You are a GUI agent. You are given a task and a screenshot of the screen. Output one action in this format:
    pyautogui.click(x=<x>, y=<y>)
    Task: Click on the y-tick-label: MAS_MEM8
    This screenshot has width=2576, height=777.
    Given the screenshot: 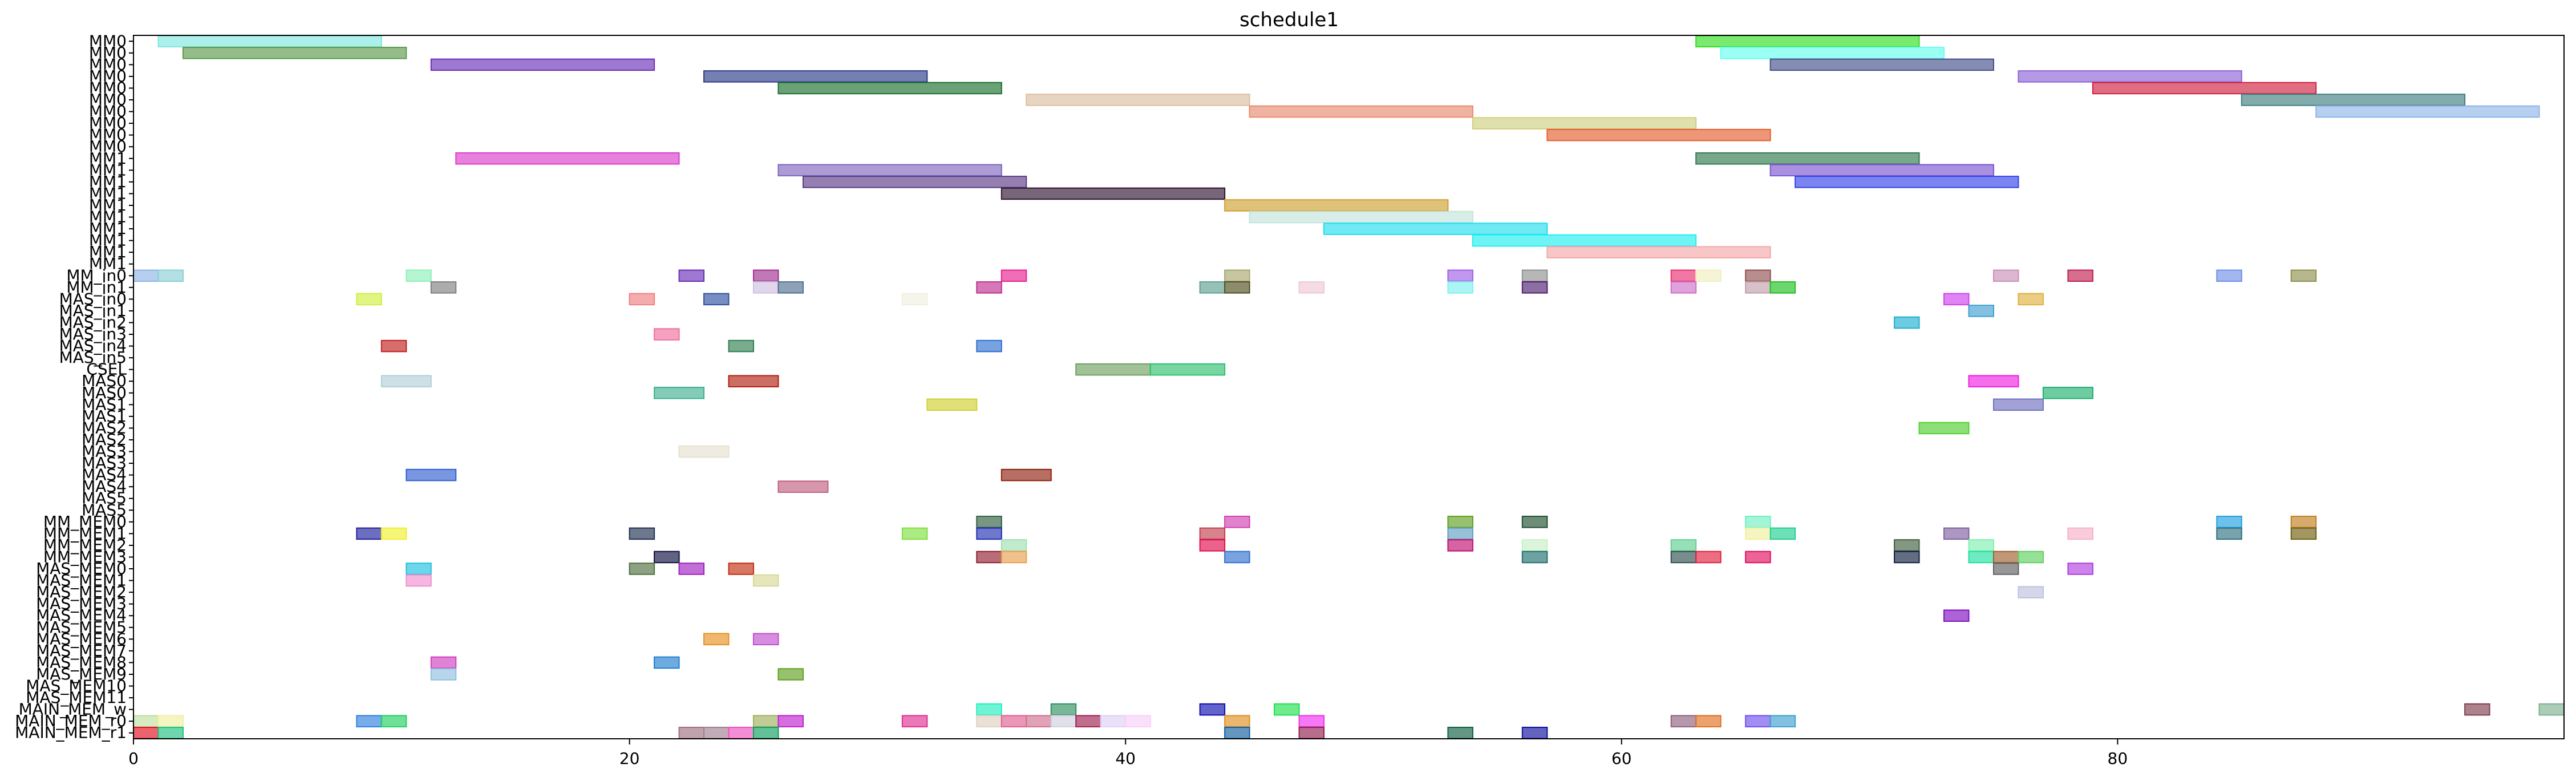 What is the action you would take?
    pyautogui.click(x=81, y=662)
    